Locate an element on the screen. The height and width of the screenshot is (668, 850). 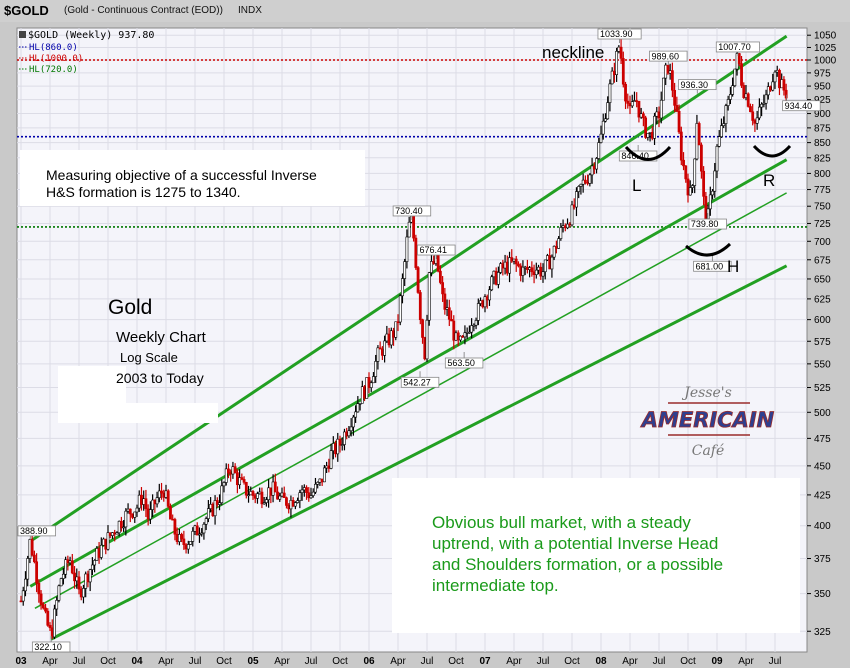
y-tick-label: 975 is located at coordinates (822, 73).